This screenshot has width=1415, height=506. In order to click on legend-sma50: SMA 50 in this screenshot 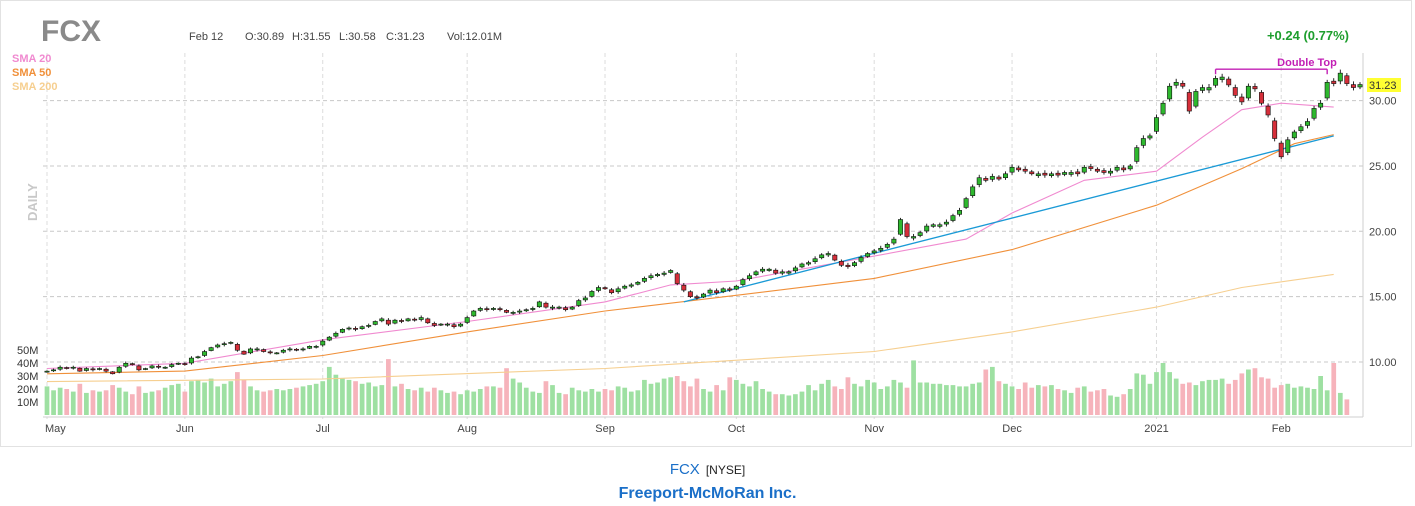, I will do `click(31, 73)`.